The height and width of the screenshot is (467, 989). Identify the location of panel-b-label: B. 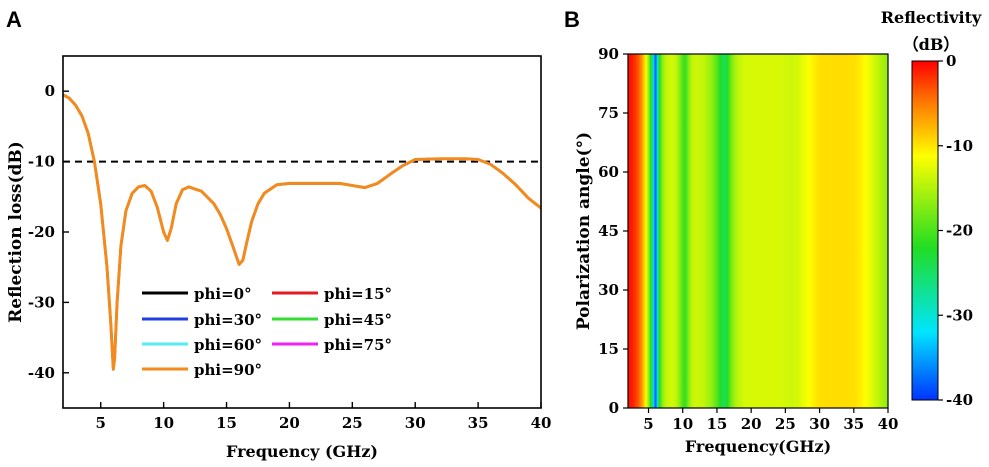
(572, 19).